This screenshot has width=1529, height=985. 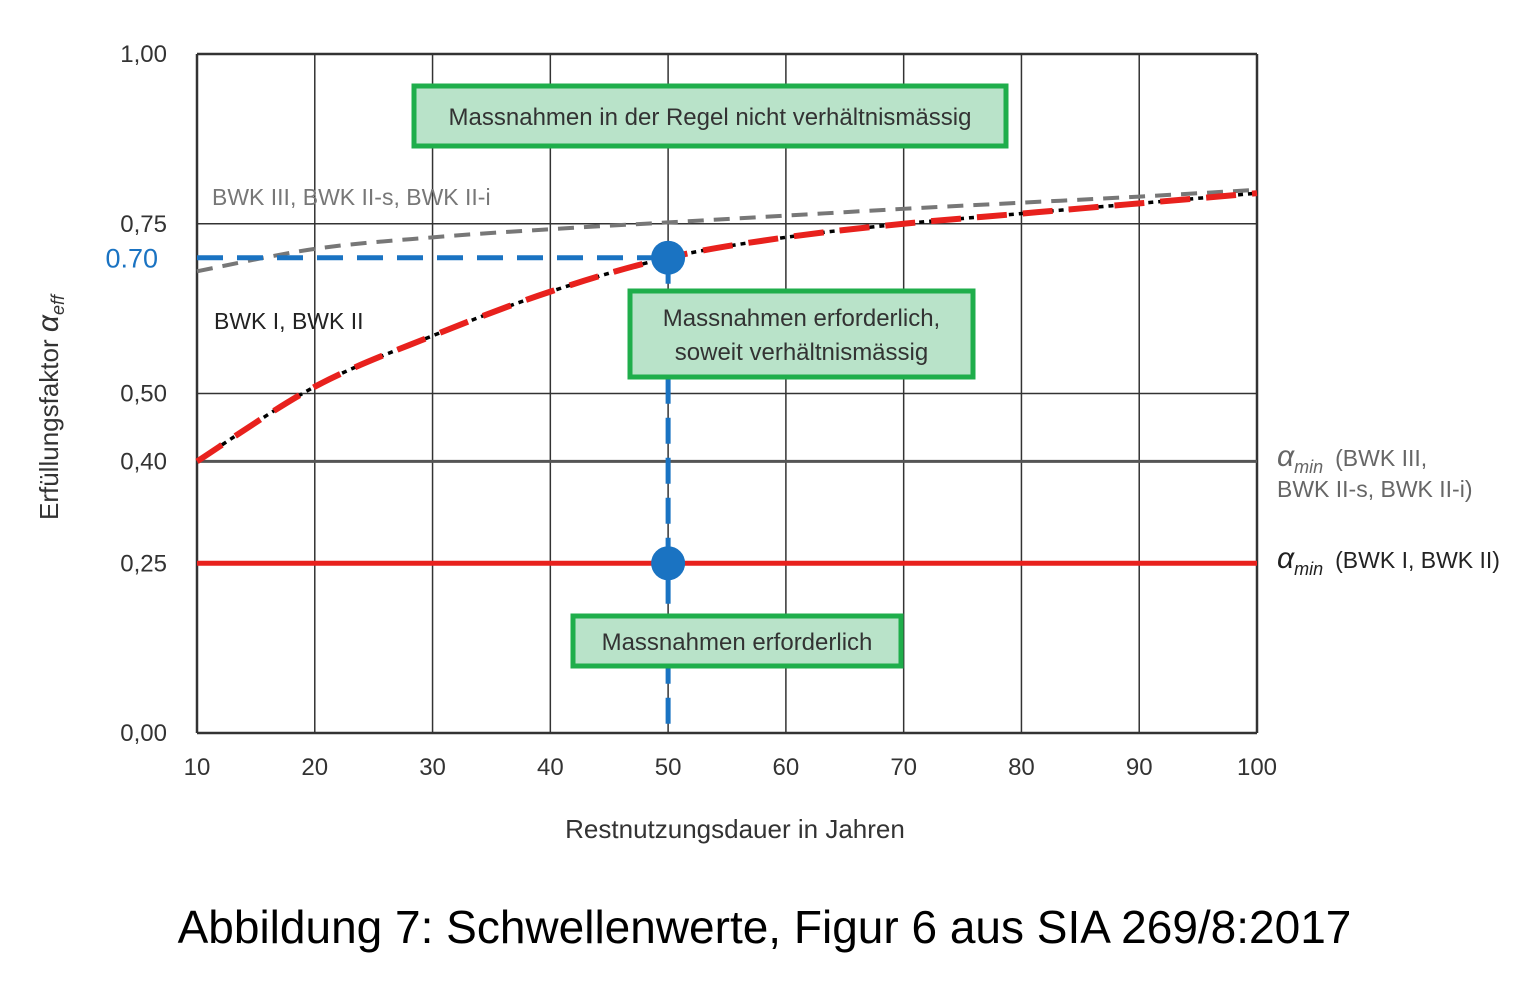 What do you see at coordinates (143, 563) in the screenshot?
I see `y-tick-label: 0,25` at bounding box center [143, 563].